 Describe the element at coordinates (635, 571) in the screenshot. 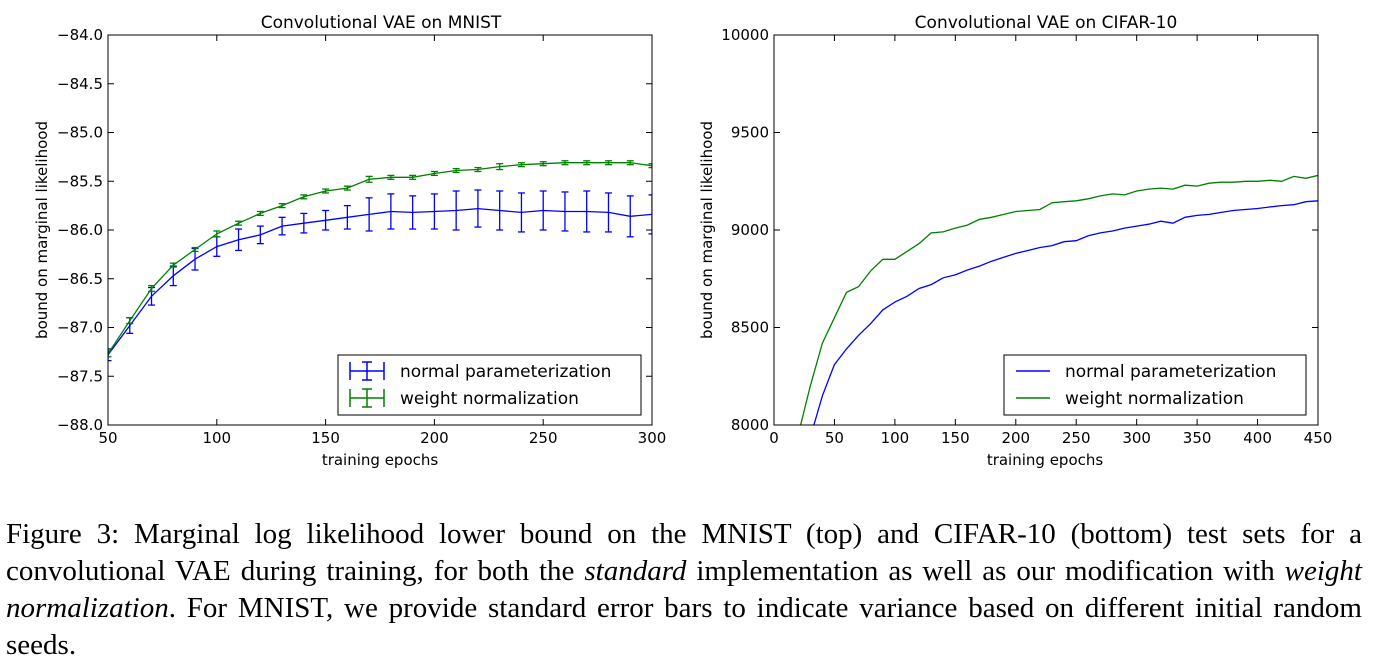

I see `caption-emphasis-standard: standard` at that location.